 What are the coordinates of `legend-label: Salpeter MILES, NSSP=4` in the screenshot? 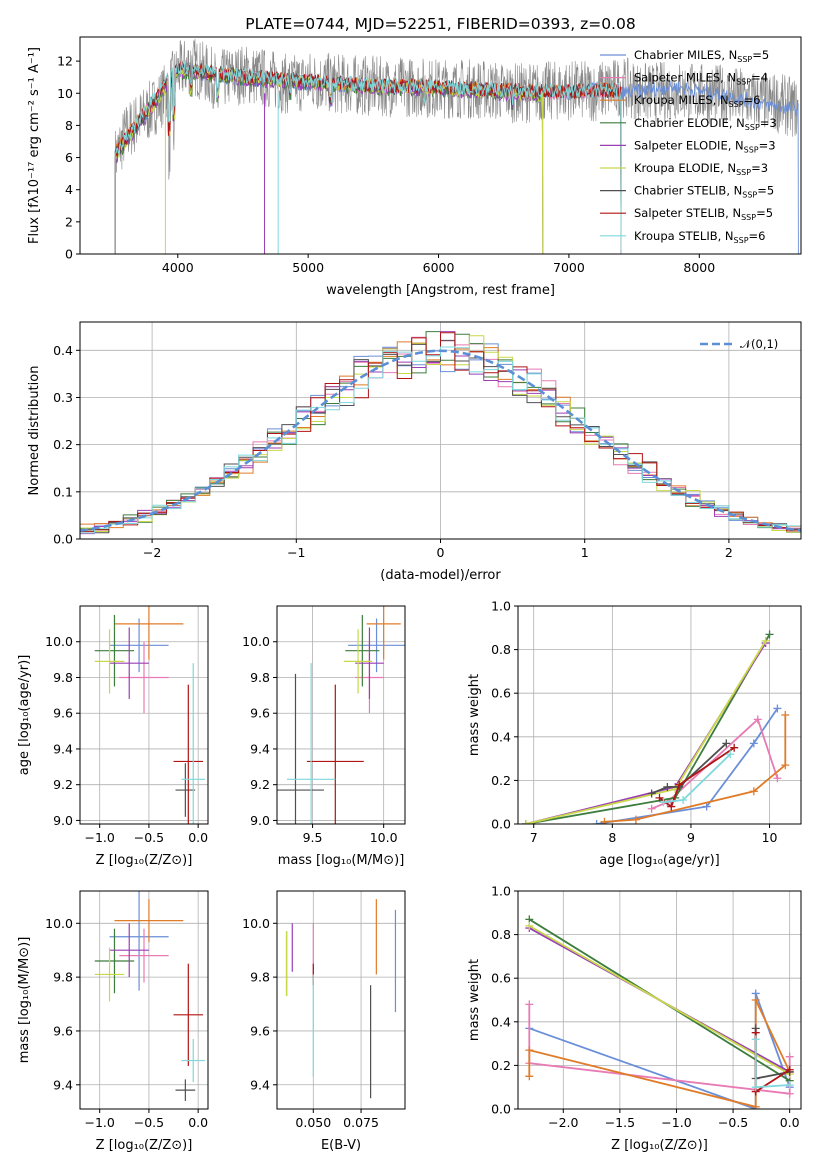 It's located at (701, 79).